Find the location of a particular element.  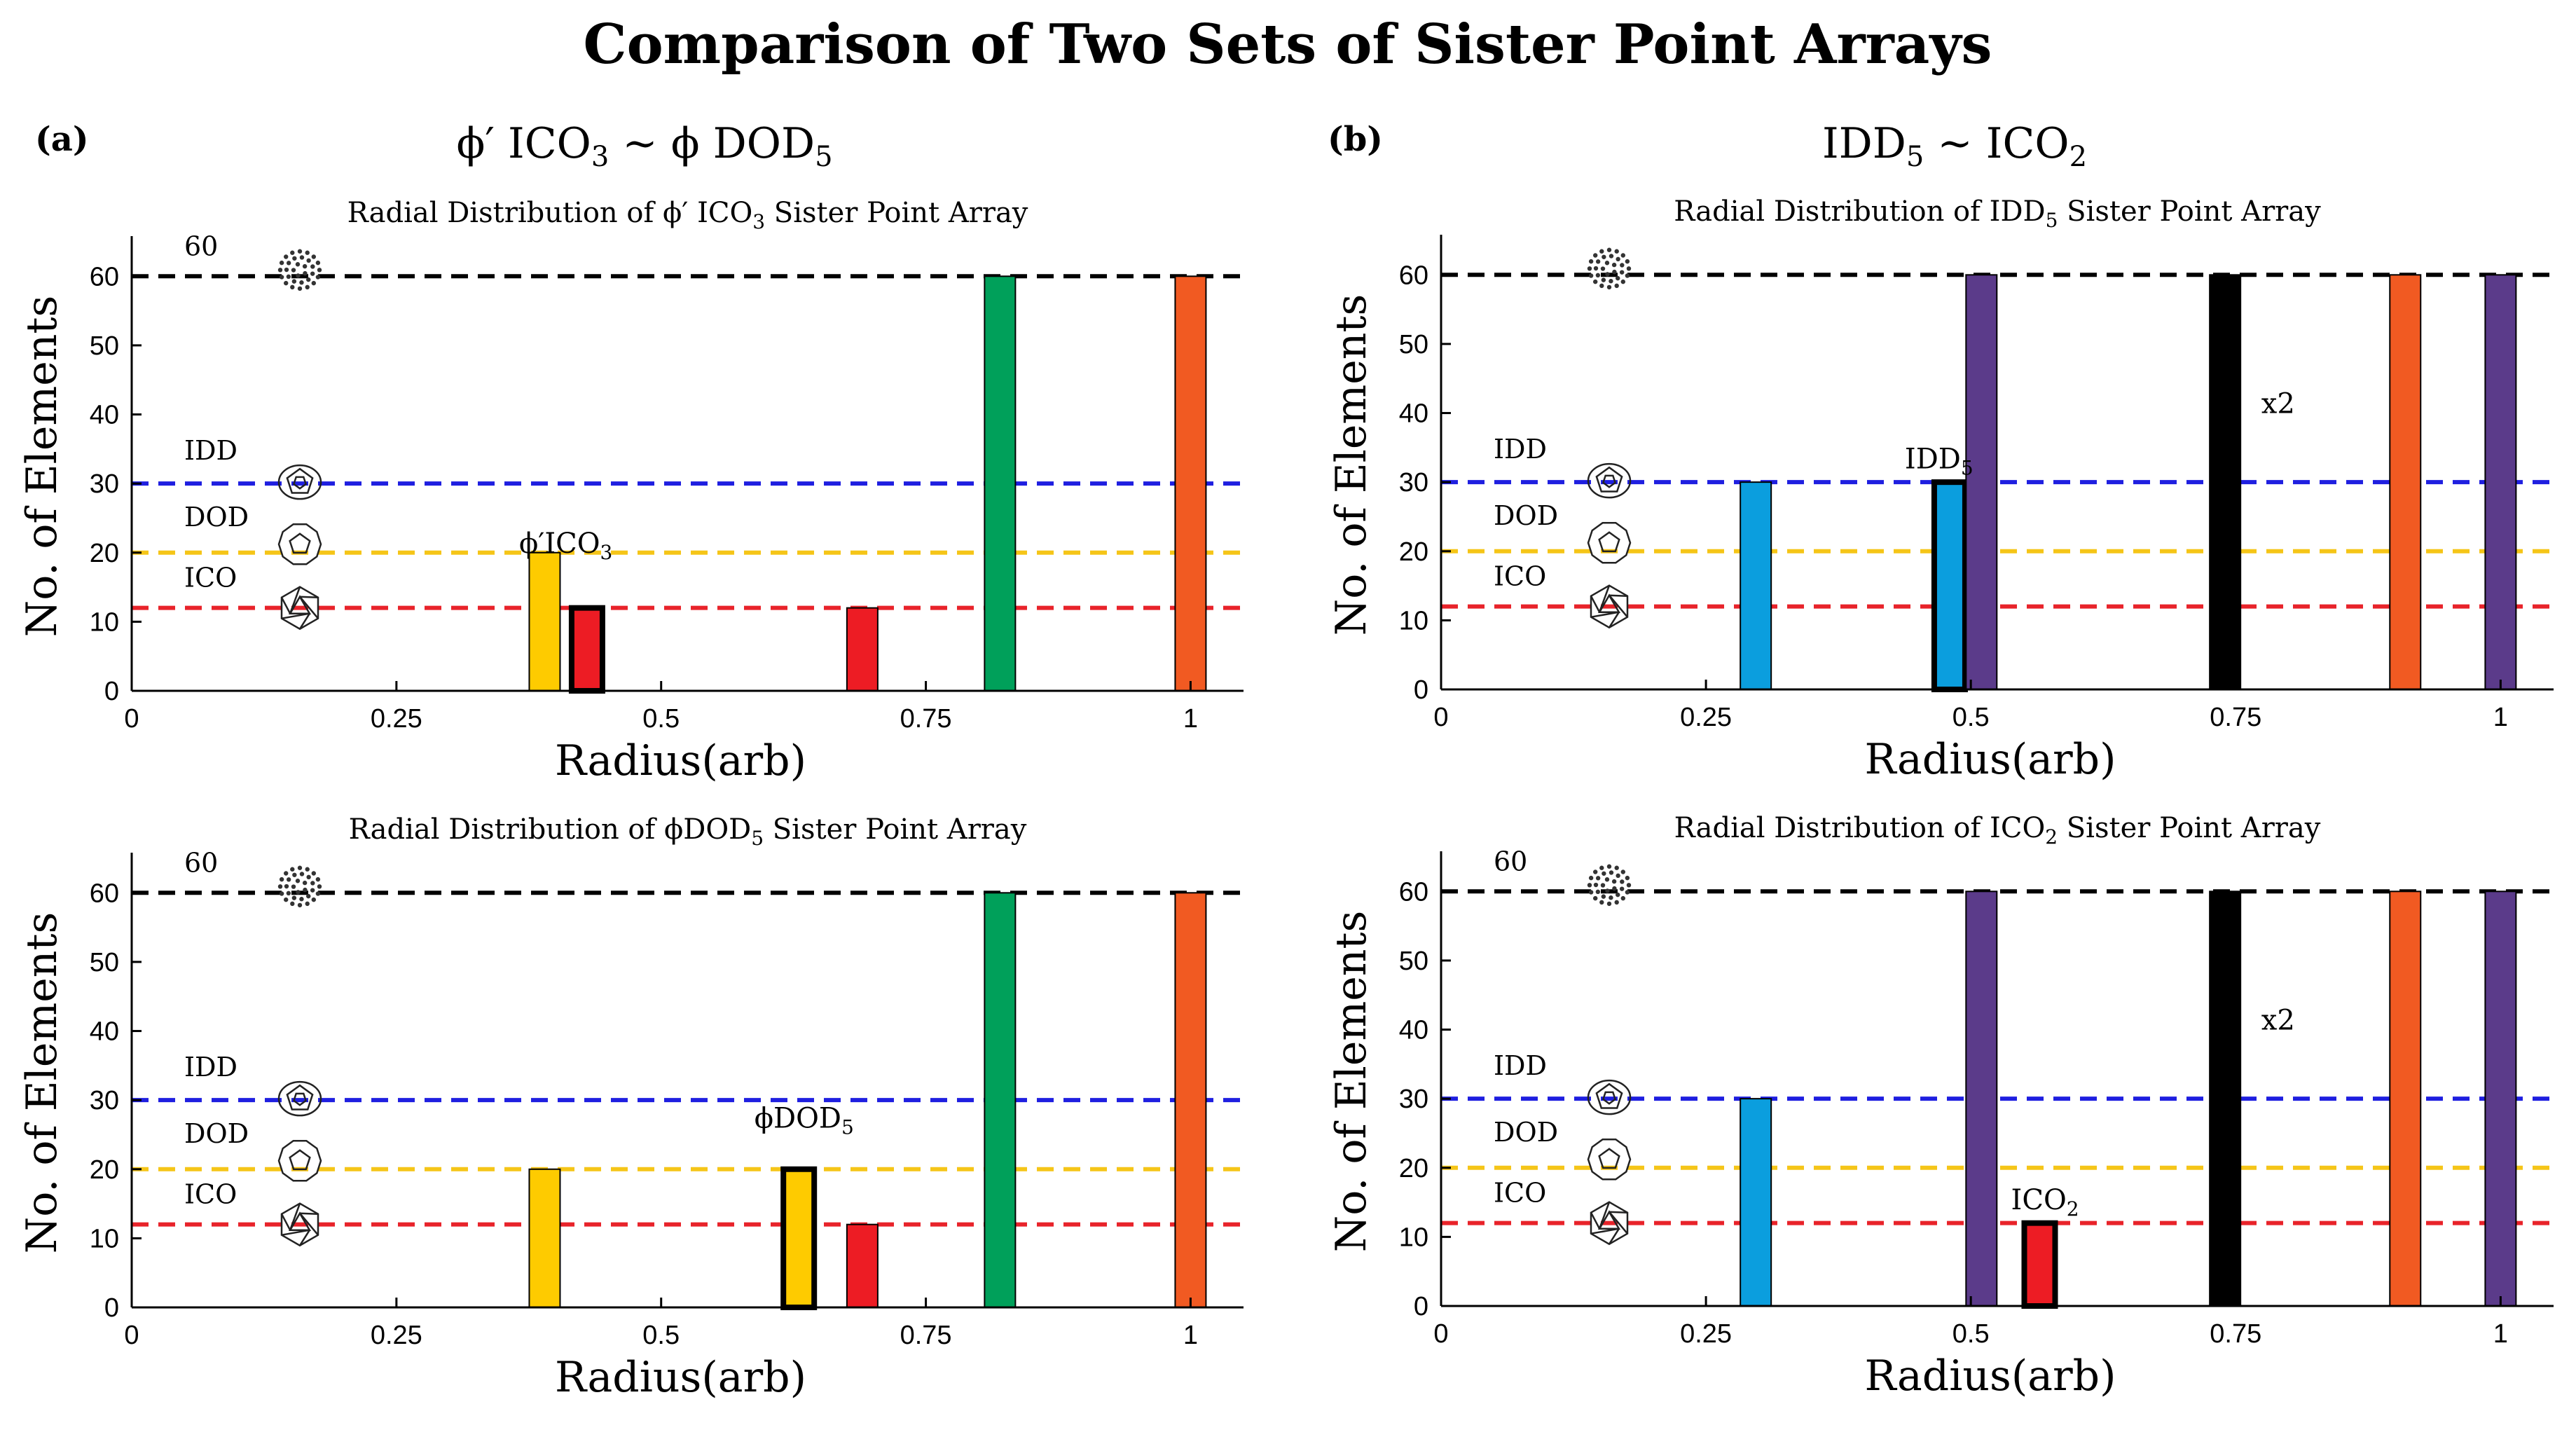

bar-annotation: IDD5 is located at coordinates (1939, 461).